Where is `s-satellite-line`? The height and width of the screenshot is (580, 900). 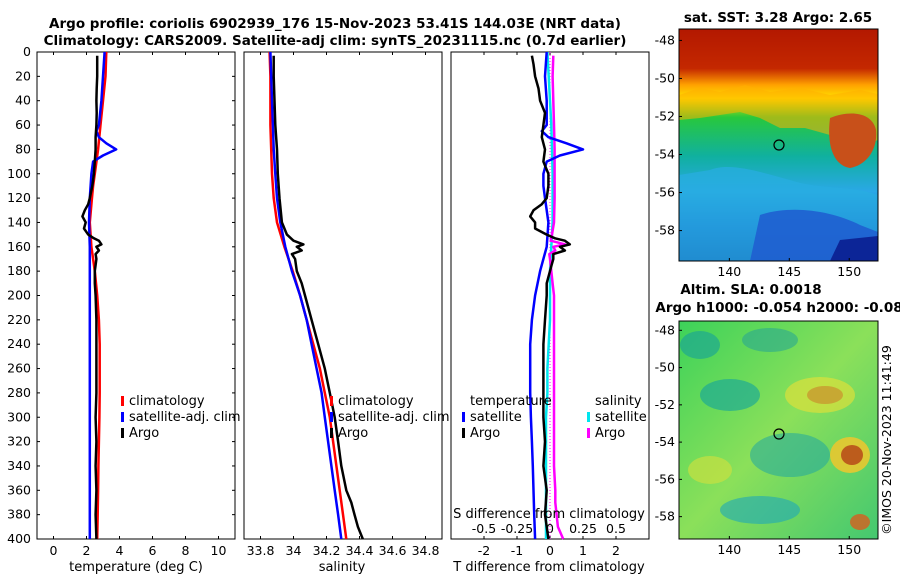 s-satellite-line is located at coordinates (549, 295).